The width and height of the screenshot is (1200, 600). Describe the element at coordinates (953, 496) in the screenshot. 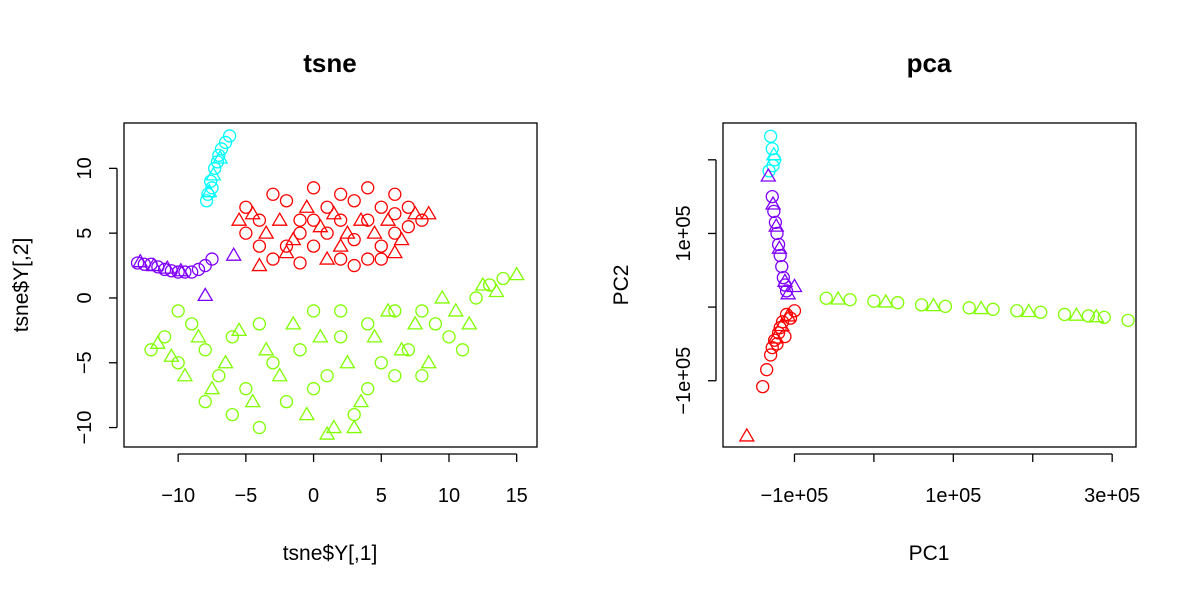

I see `pca-x-tick-label: 1e+05` at that location.